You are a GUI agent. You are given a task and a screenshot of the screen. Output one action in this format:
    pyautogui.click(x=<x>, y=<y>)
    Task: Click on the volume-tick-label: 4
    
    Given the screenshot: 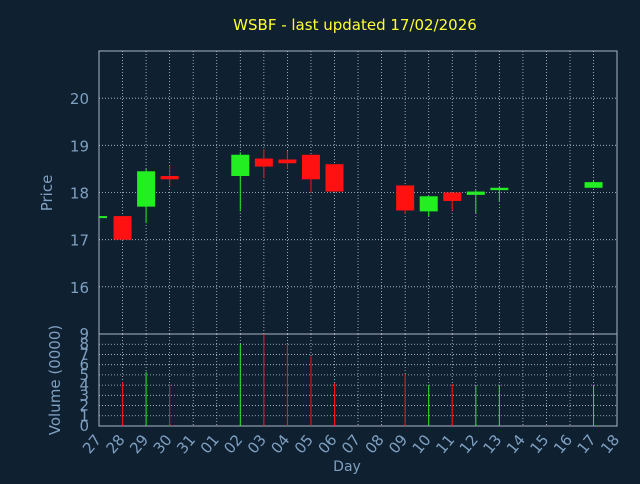 What is the action you would take?
    pyautogui.click(x=84, y=385)
    